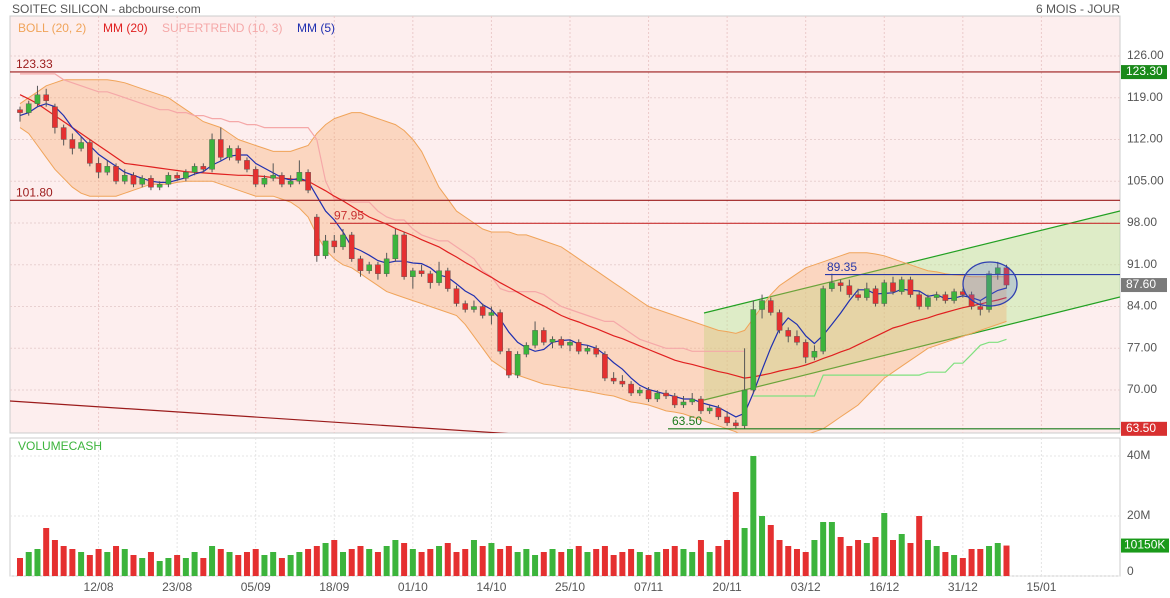 The height and width of the screenshot is (598, 1170). What do you see at coordinates (842, 267) in the screenshot?
I see `level-label: 89.35` at bounding box center [842, 267].